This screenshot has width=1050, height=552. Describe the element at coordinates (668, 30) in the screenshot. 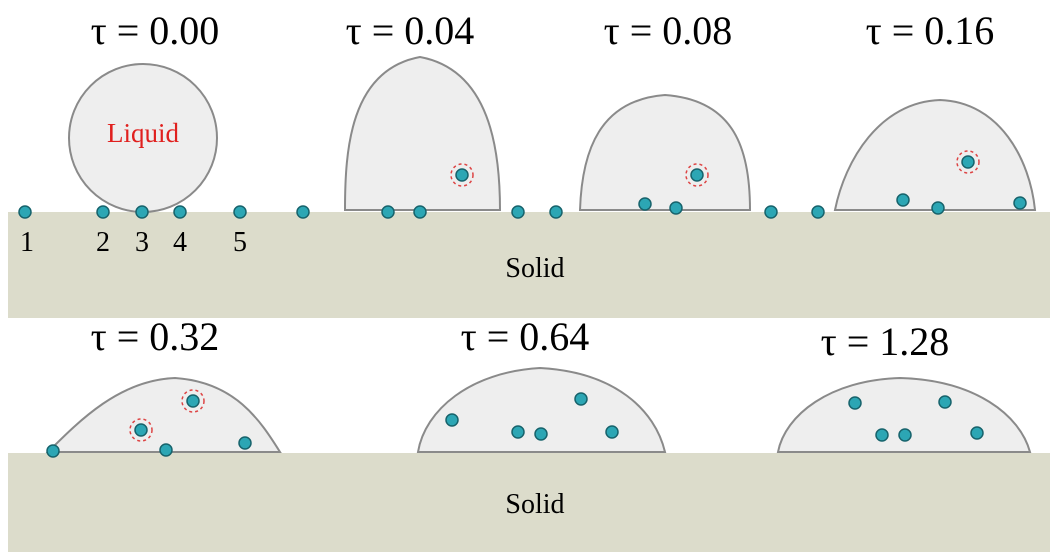

I see `time-label: τ = 0.08` at that location.